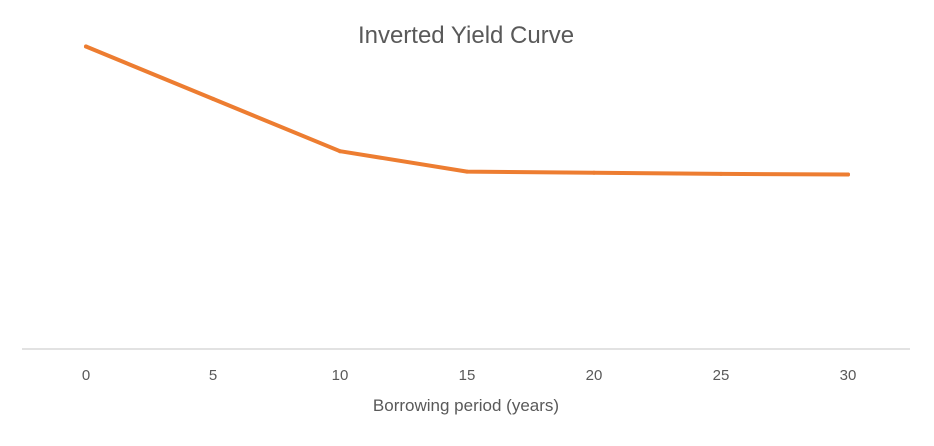  Describe the element at coordinates (721, 375) in the screenshot. I see `x-tick-label: 25` at that location.